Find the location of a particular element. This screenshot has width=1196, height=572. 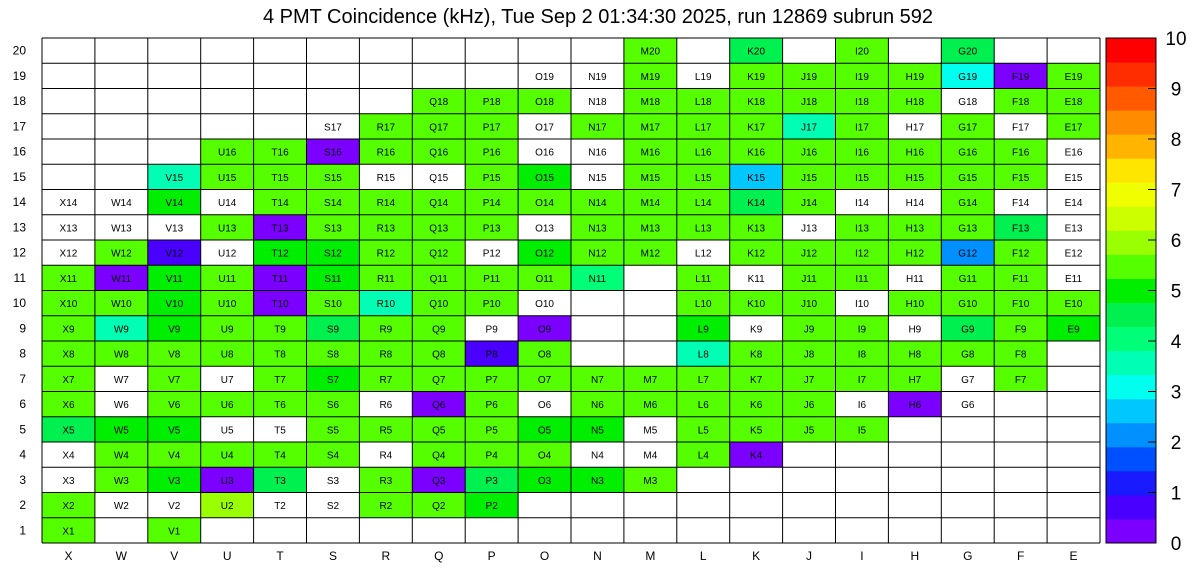

cell-label: S2 is located at coordinates (333, 506).